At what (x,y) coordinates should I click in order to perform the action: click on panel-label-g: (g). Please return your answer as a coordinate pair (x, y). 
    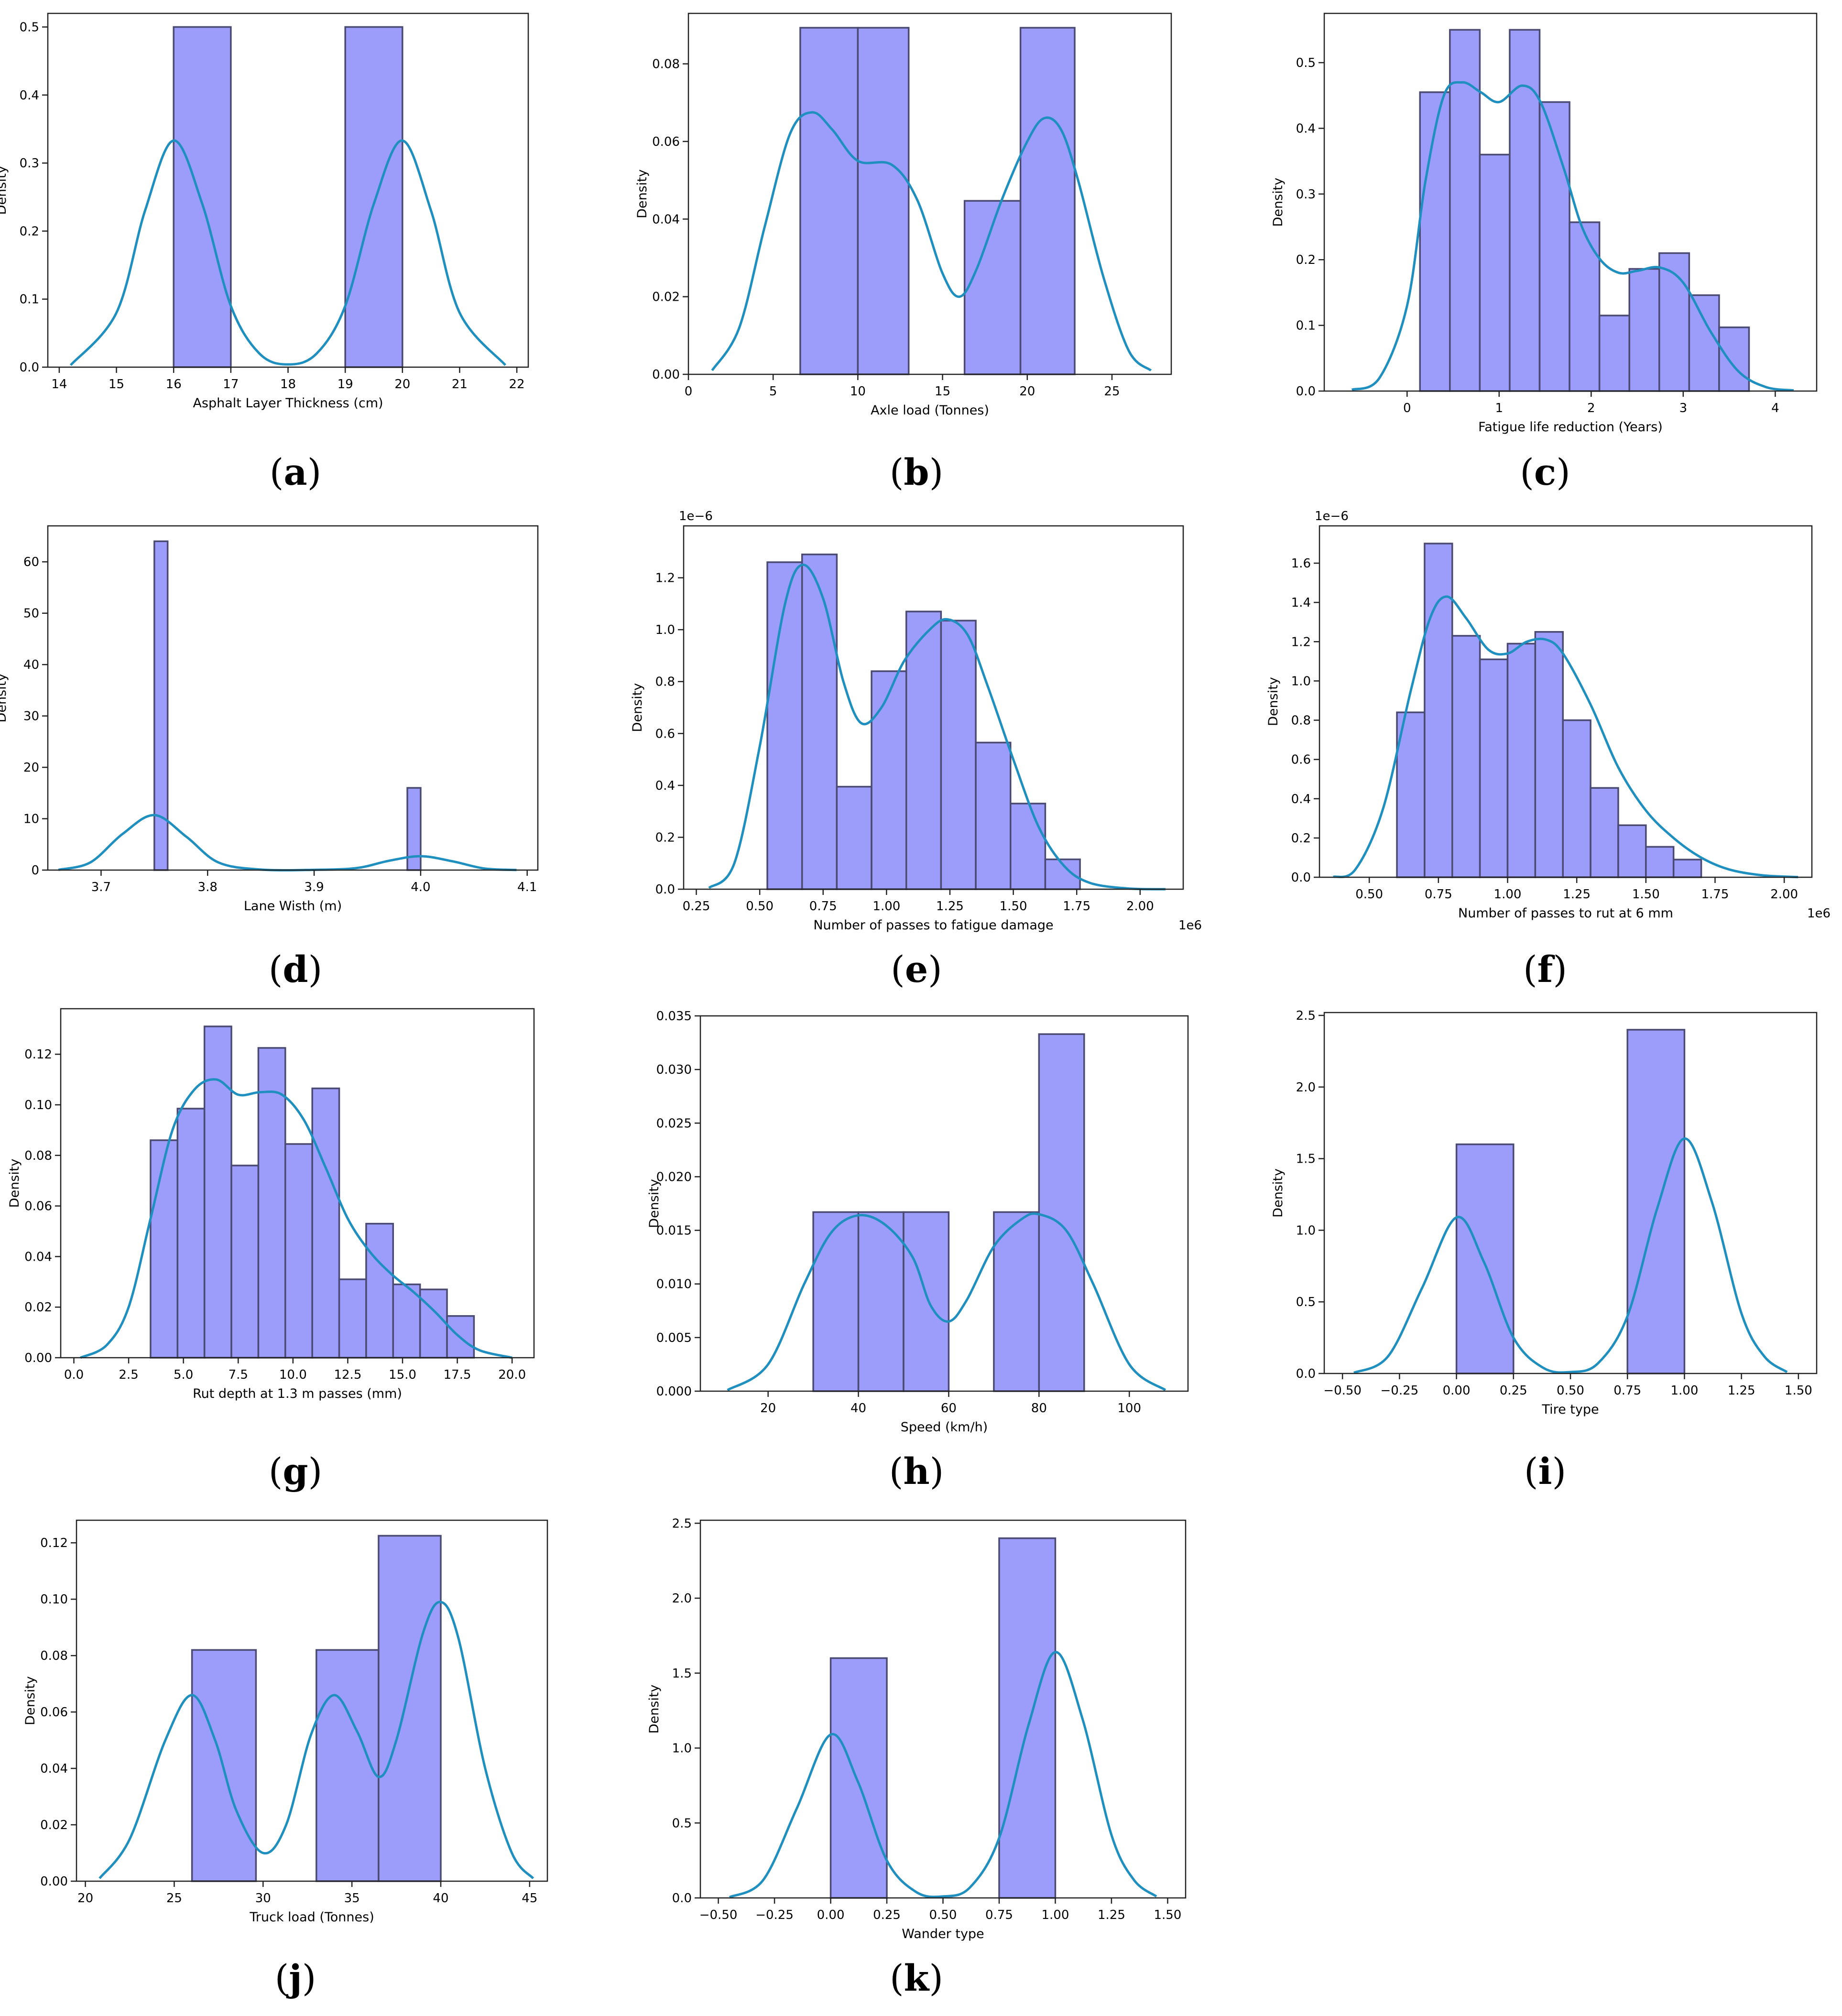
    Looking at the image, I should click on (295, 1471).